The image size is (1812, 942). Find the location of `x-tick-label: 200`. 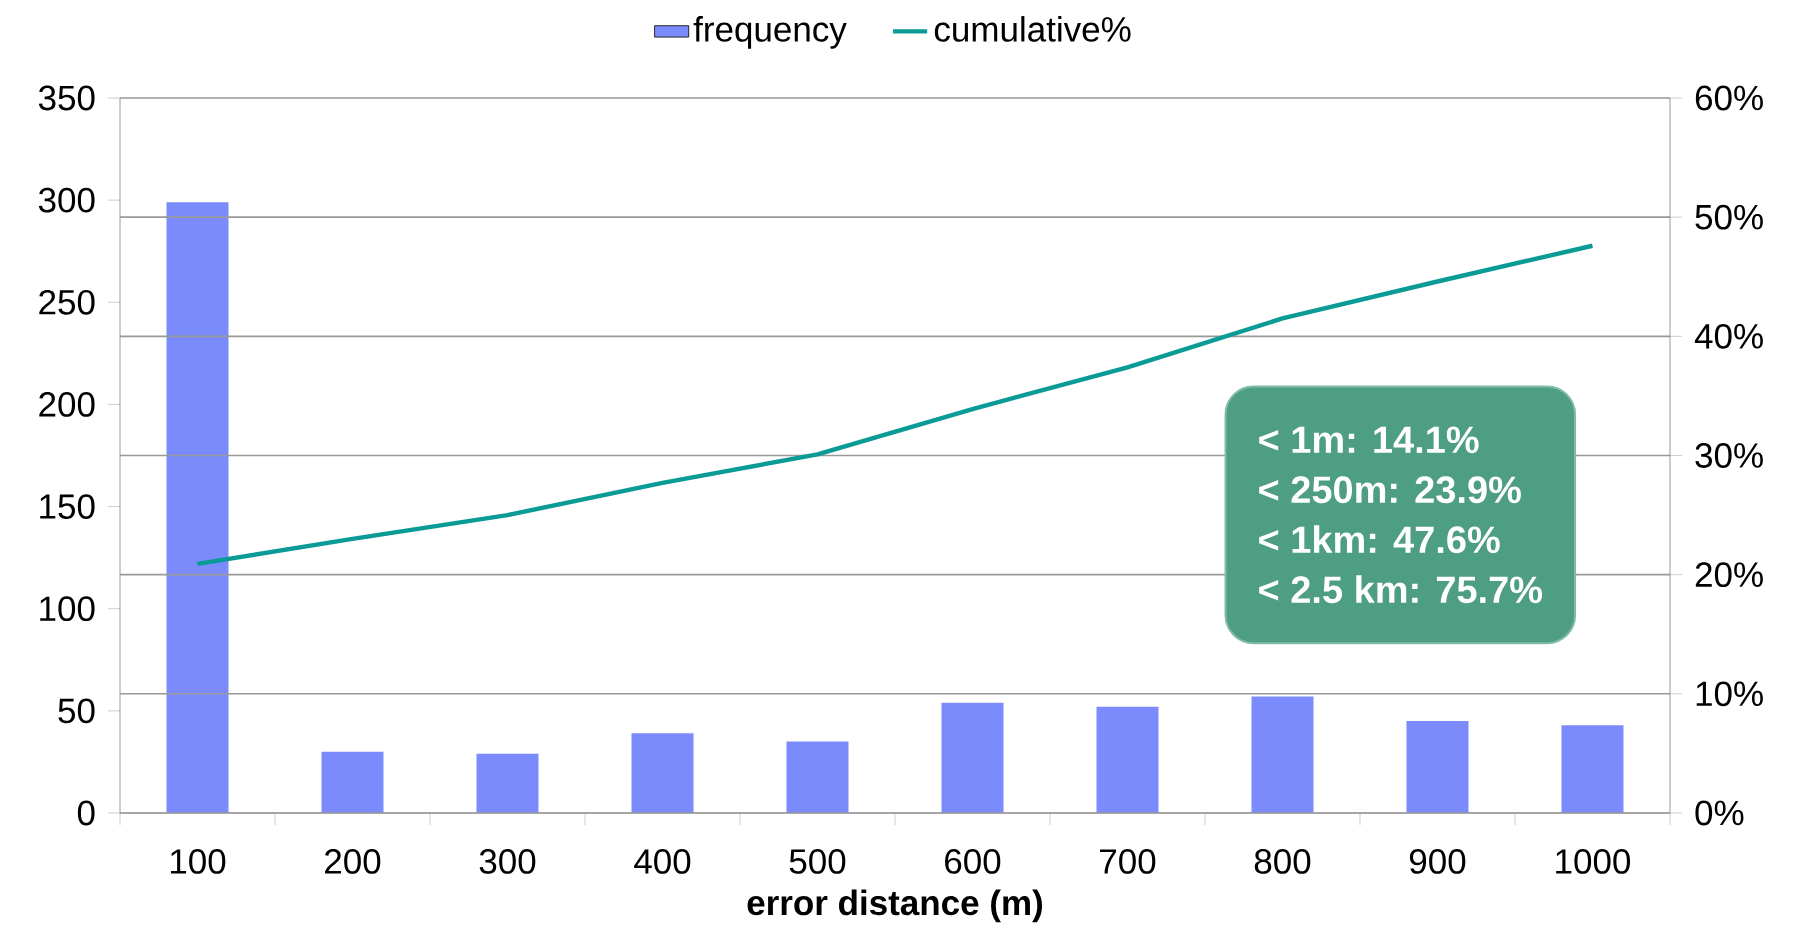

x-tick-label: 200 is located at coordinates (353, 861).